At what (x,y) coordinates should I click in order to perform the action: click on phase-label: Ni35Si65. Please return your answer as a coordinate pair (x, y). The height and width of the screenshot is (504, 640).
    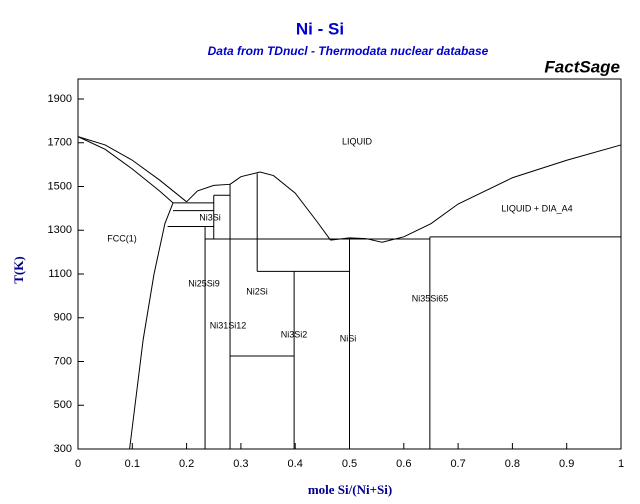
    Looking at the image, I should click on (430, 298).